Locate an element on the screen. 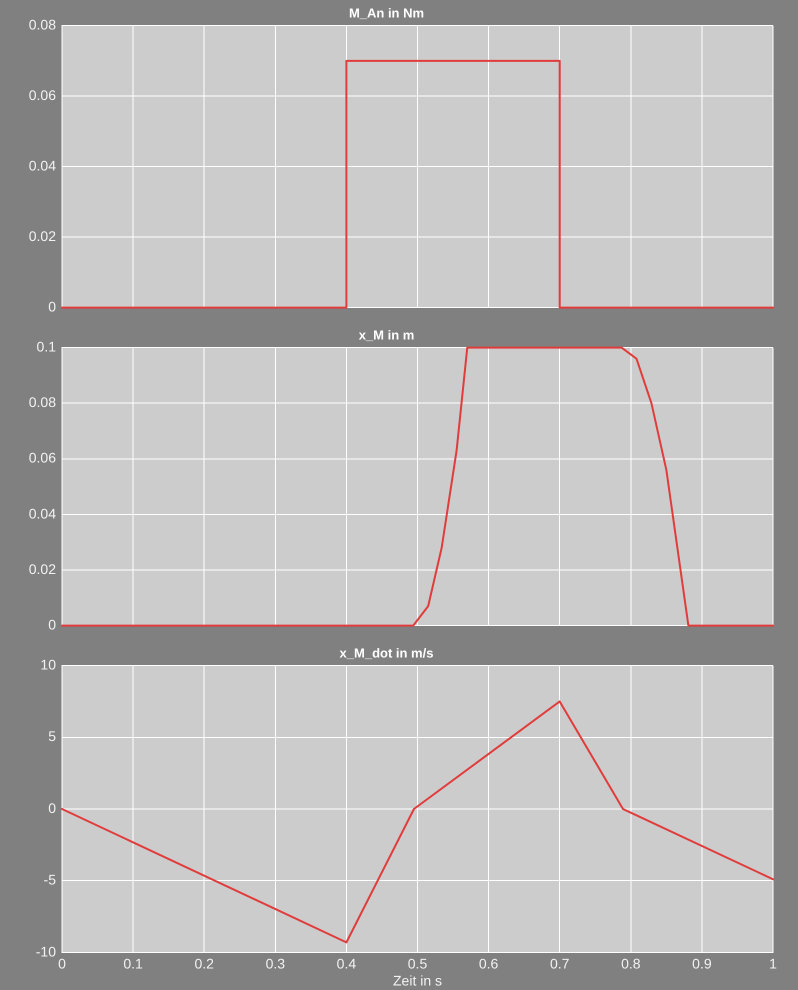 This screenshot has width=798, height=990. y-tick-label: -10 is located at coordinates (46, 951).